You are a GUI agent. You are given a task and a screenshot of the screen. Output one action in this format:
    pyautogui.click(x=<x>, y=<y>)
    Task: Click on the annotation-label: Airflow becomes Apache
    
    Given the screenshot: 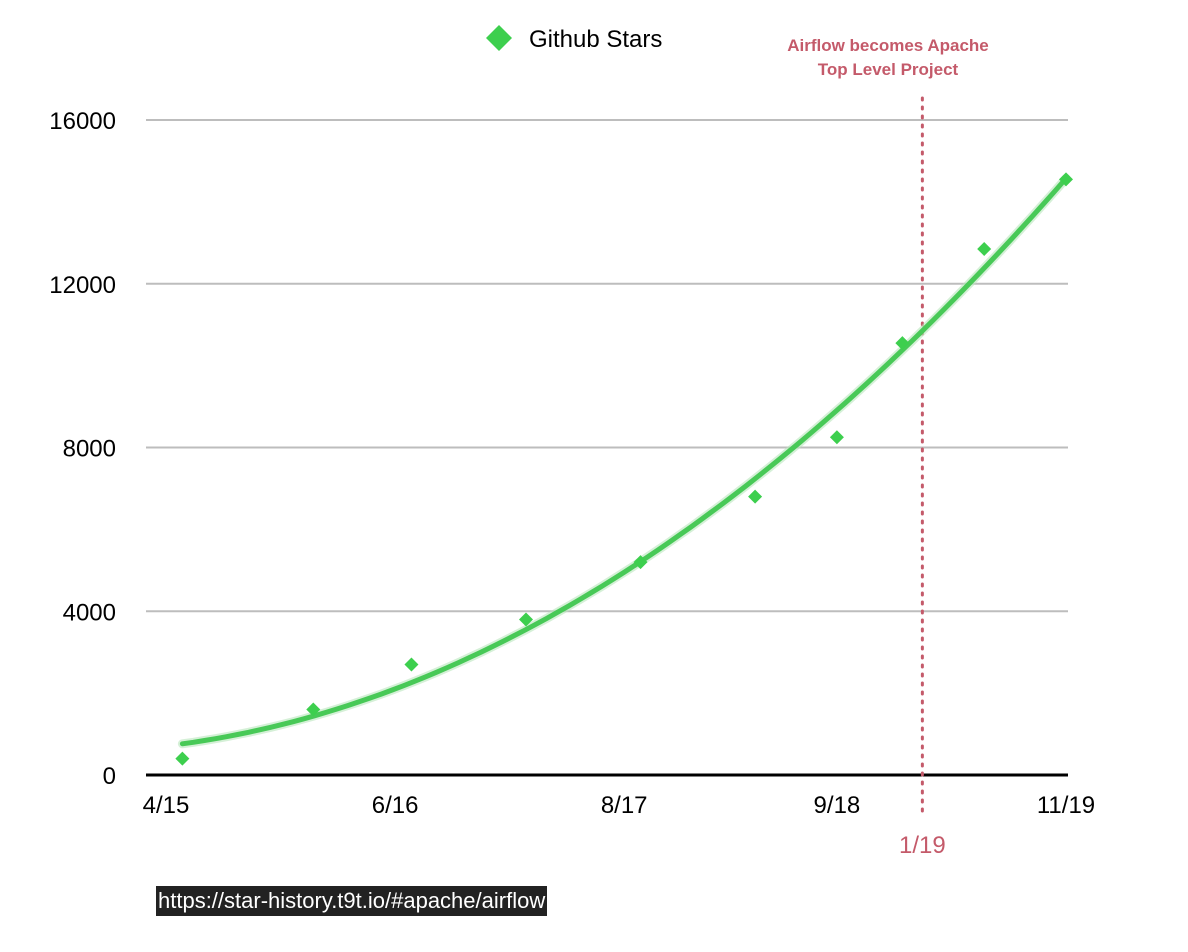 What is the action you would take?
    pyautogui.click(x=888, y=45)
    